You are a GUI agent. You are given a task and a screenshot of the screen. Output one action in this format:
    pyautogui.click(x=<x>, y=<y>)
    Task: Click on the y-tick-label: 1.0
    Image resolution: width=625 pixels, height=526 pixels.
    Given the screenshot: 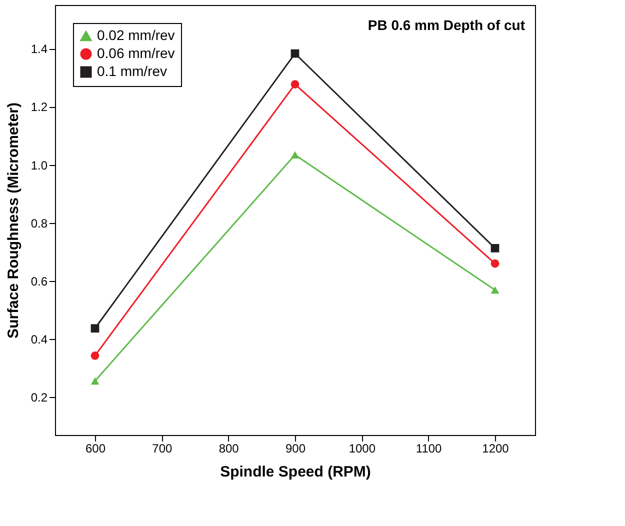 What is the action you would take?
    pyautogui.click(x=39, y=165)
    